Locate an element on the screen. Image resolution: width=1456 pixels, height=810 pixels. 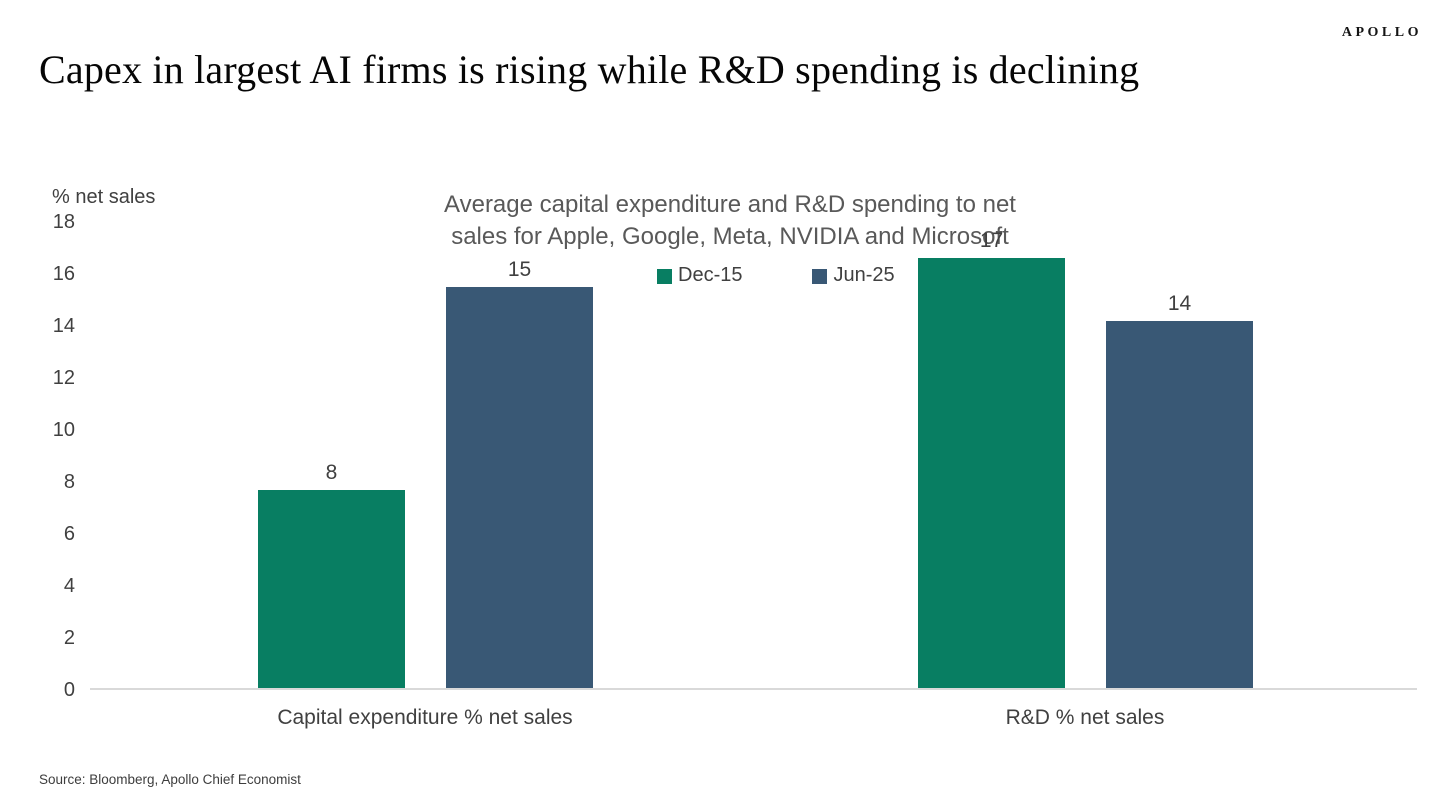
bar-value-label-15: 15 is located at coordinates (519, 269).